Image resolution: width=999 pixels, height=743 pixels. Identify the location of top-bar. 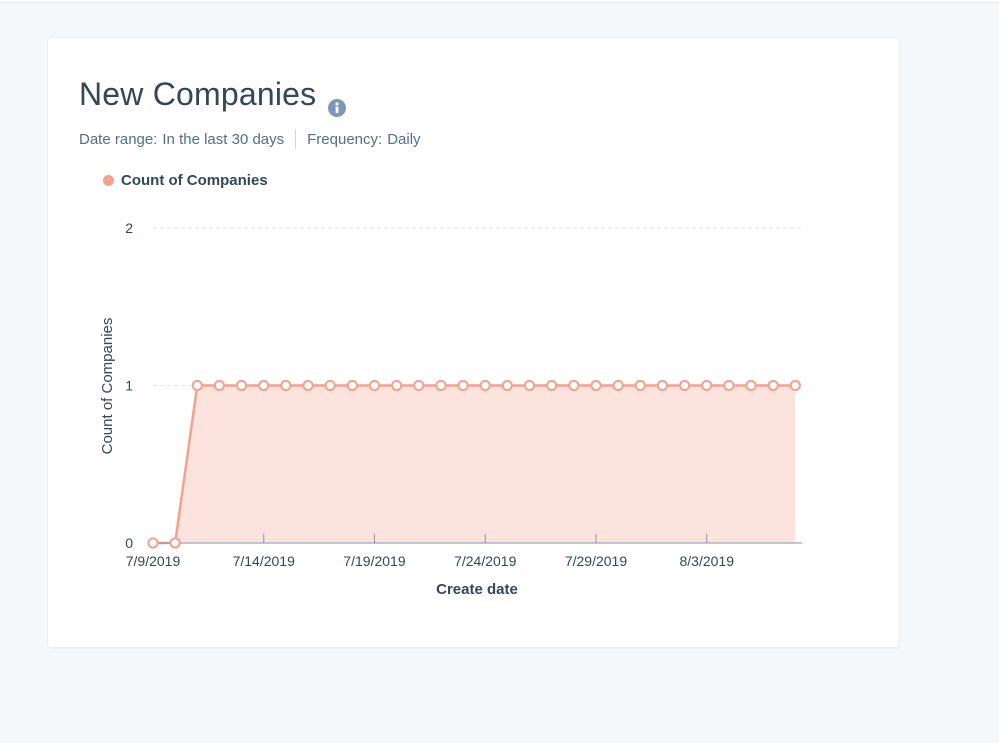
(499, 1).